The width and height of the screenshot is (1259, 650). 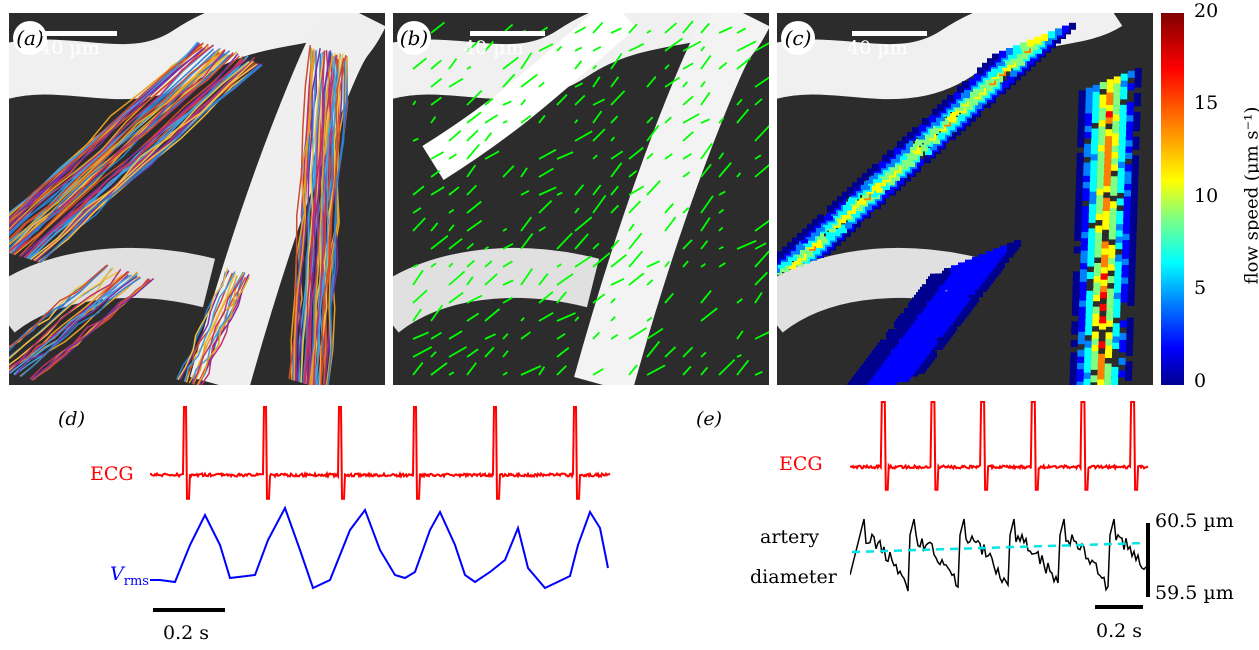 What do you see at coordinates (999, 547) in the screenshot?
I see `mean-diameter-line` at bounding box center [999, 547].